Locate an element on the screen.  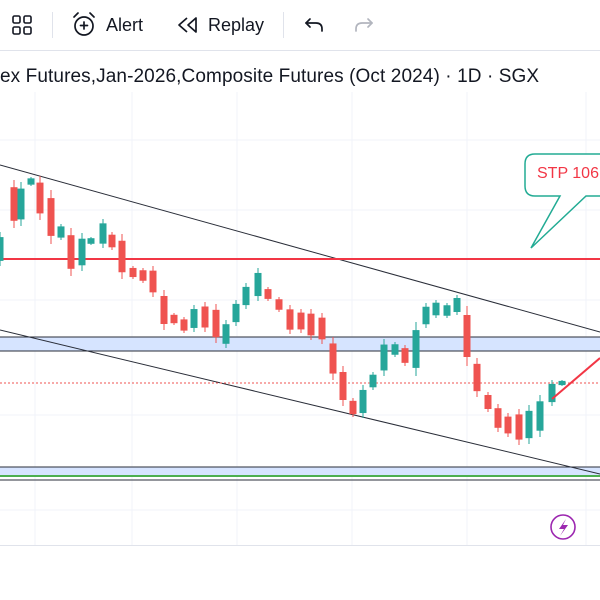
support-zone is located at coordinates (300, 471).